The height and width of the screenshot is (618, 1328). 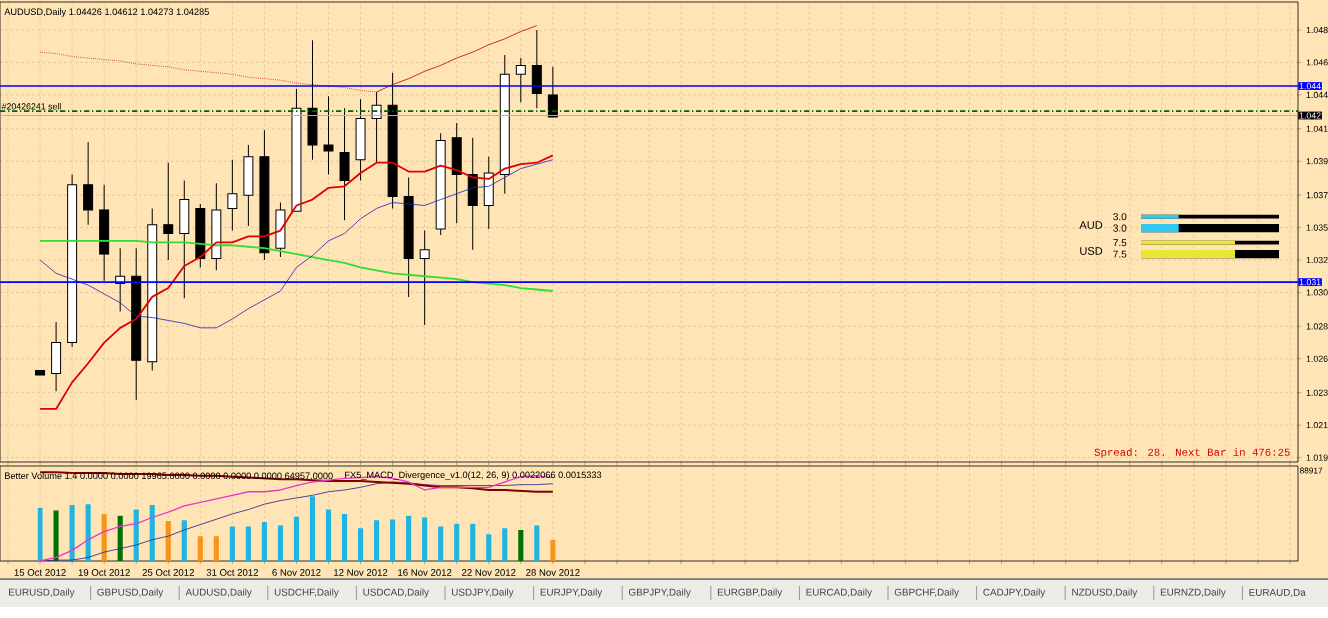 What do you see at coordinates (483, 593) in the screenshot?
I see `text: USDJPY,Daily` at bounding box center [483, 593].